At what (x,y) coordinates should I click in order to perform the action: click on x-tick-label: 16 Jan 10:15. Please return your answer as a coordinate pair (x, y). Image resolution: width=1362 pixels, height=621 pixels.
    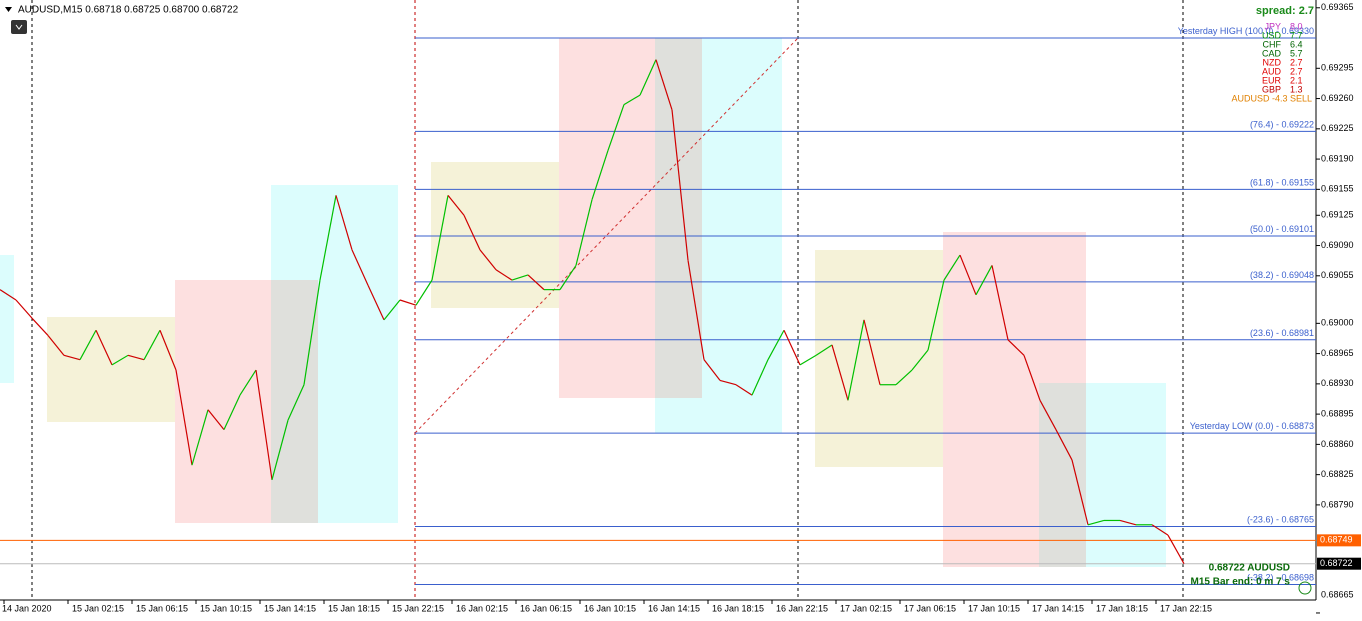
    Looking at the image, I should click on (610, 608).